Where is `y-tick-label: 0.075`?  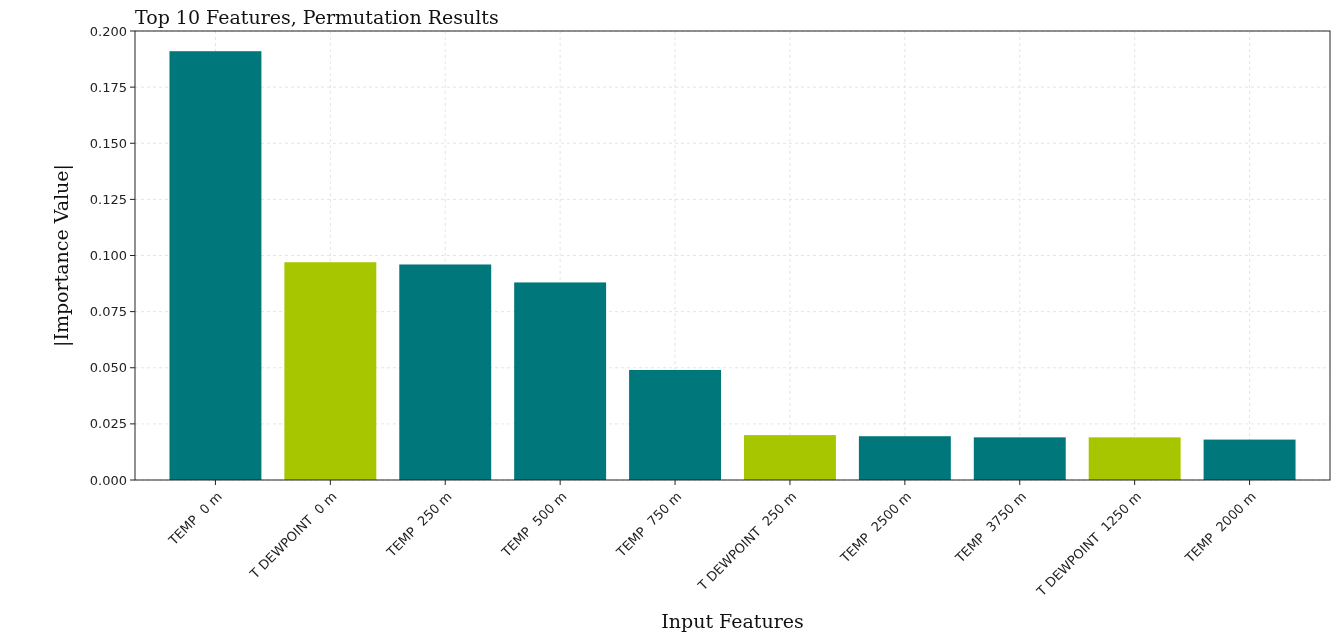
y-tick-label: 0.075 is located at coordinates (108, 312).